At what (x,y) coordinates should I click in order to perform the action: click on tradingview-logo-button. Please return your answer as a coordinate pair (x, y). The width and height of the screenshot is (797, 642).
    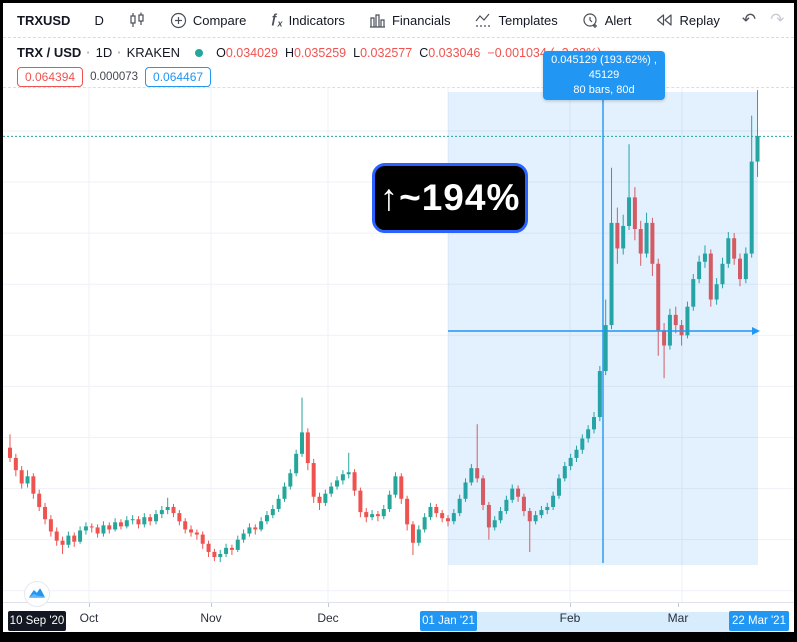
    Looking at the image, I should click on (37, 594).